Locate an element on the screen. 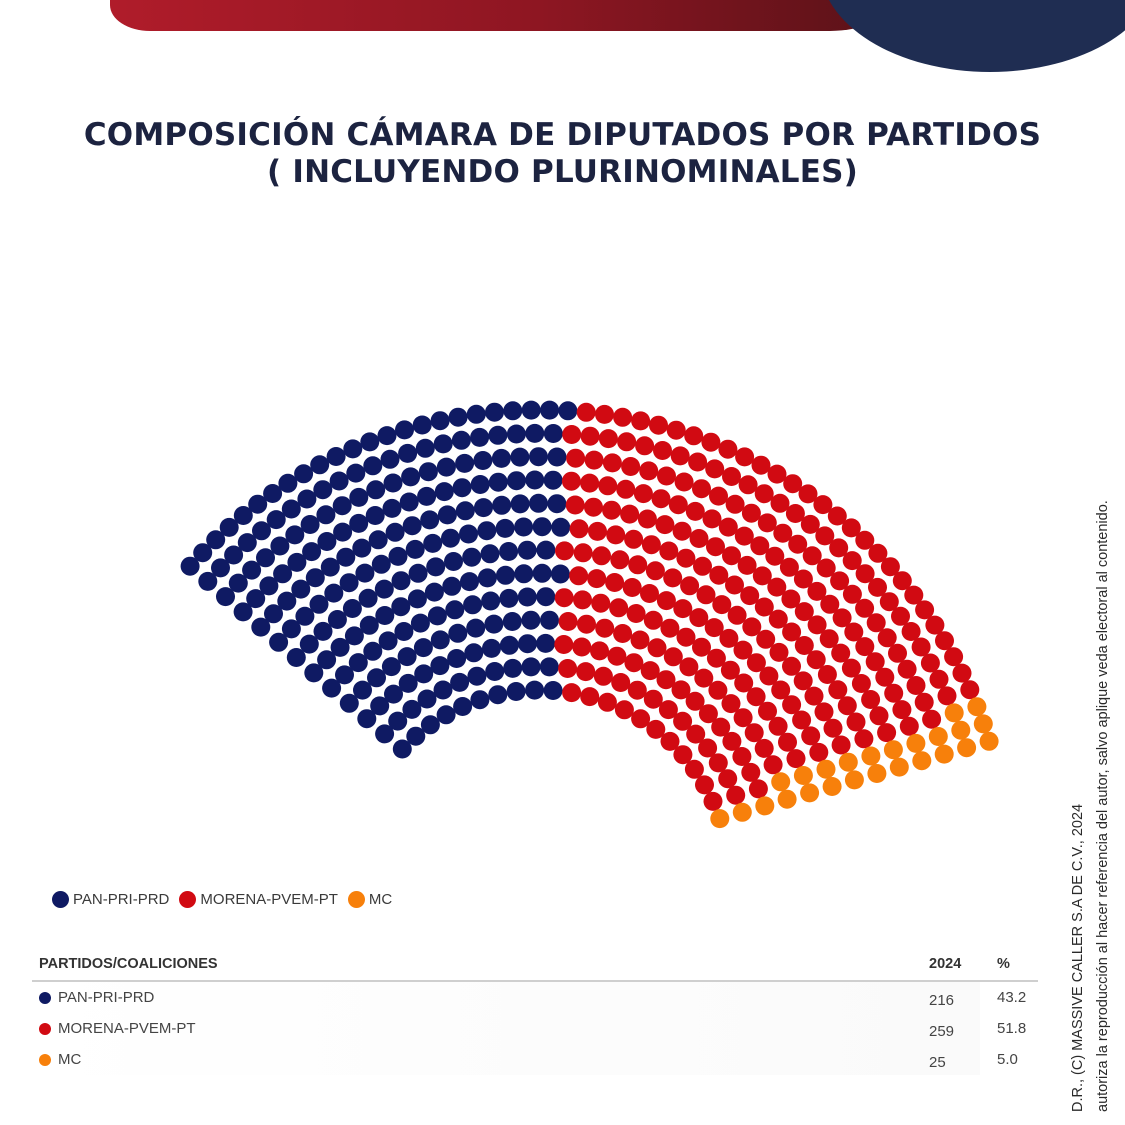  row-percent: 43.2 is located at coordinates (1012, 997).